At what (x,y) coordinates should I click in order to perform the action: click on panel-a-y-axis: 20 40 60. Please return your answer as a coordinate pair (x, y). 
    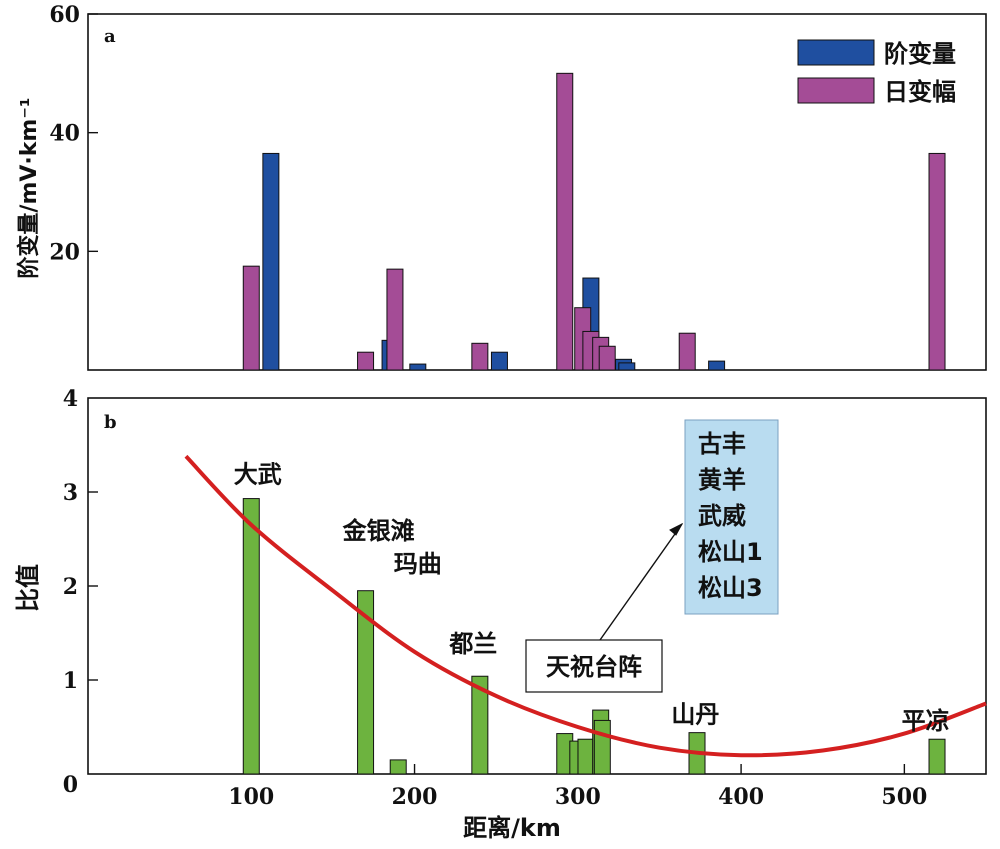
    Looking at the image, I should click on (73, 133).